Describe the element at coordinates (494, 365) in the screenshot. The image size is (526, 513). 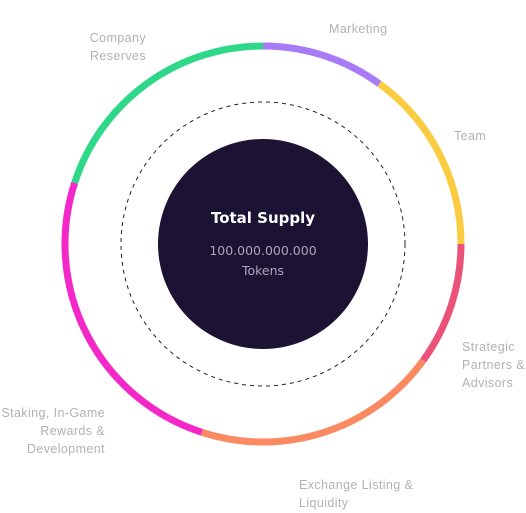
I see `label-strategic-partners: Strategic Partners & Advisors` at that location.